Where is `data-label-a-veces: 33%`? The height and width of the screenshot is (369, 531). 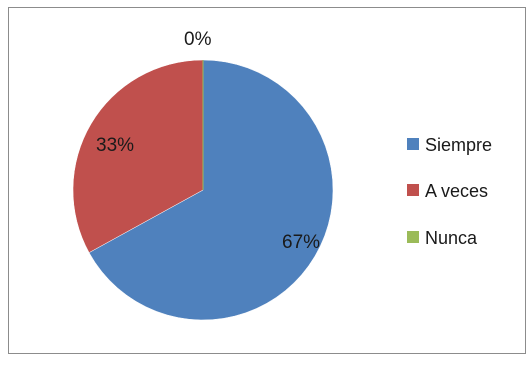
data-label-a-veces: 33% is located at coordinates (115, 145).